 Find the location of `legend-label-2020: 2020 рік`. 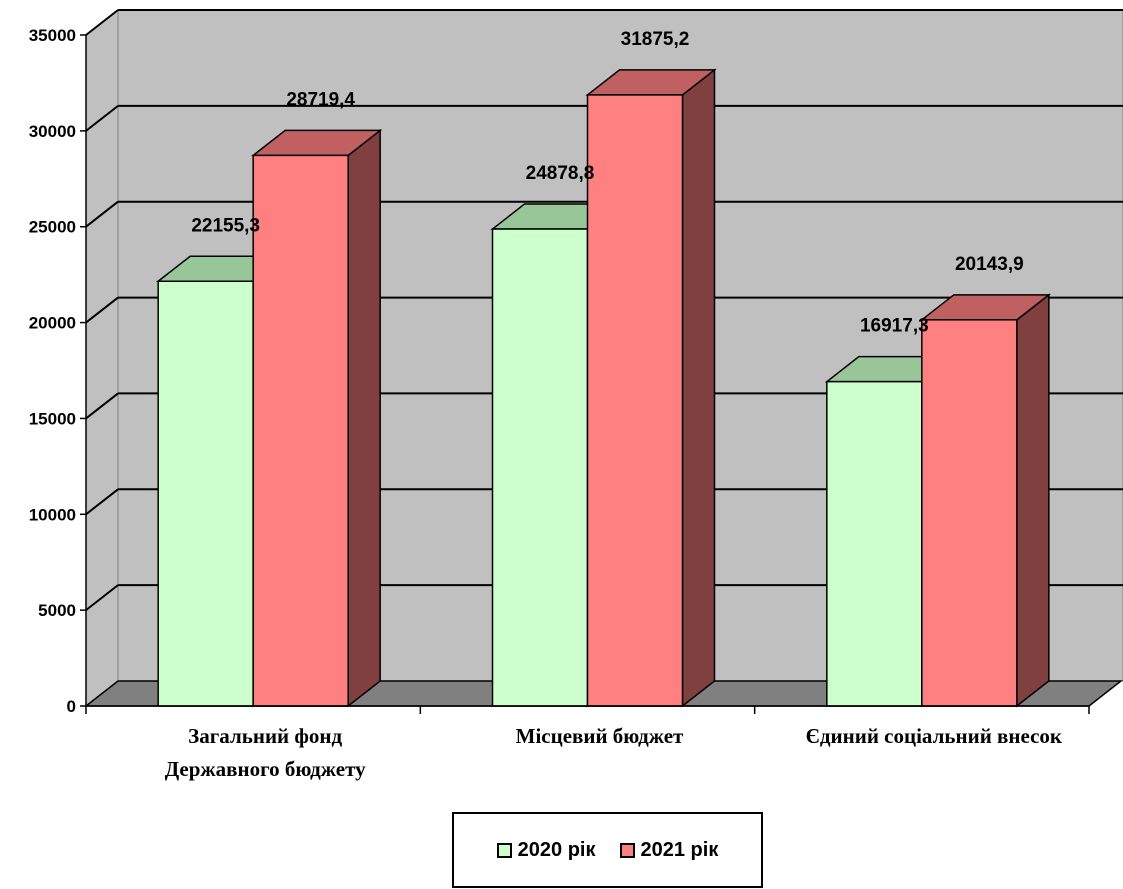

legend-label-2020: 2020 рік is located at coordinates (556, 849).